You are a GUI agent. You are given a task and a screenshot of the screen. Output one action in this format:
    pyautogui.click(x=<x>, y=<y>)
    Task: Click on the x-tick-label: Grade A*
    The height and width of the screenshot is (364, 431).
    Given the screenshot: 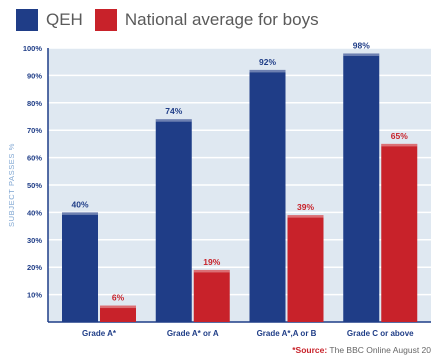 What is the action you would take?
    pyautogui.click(x=99, y=333)
    